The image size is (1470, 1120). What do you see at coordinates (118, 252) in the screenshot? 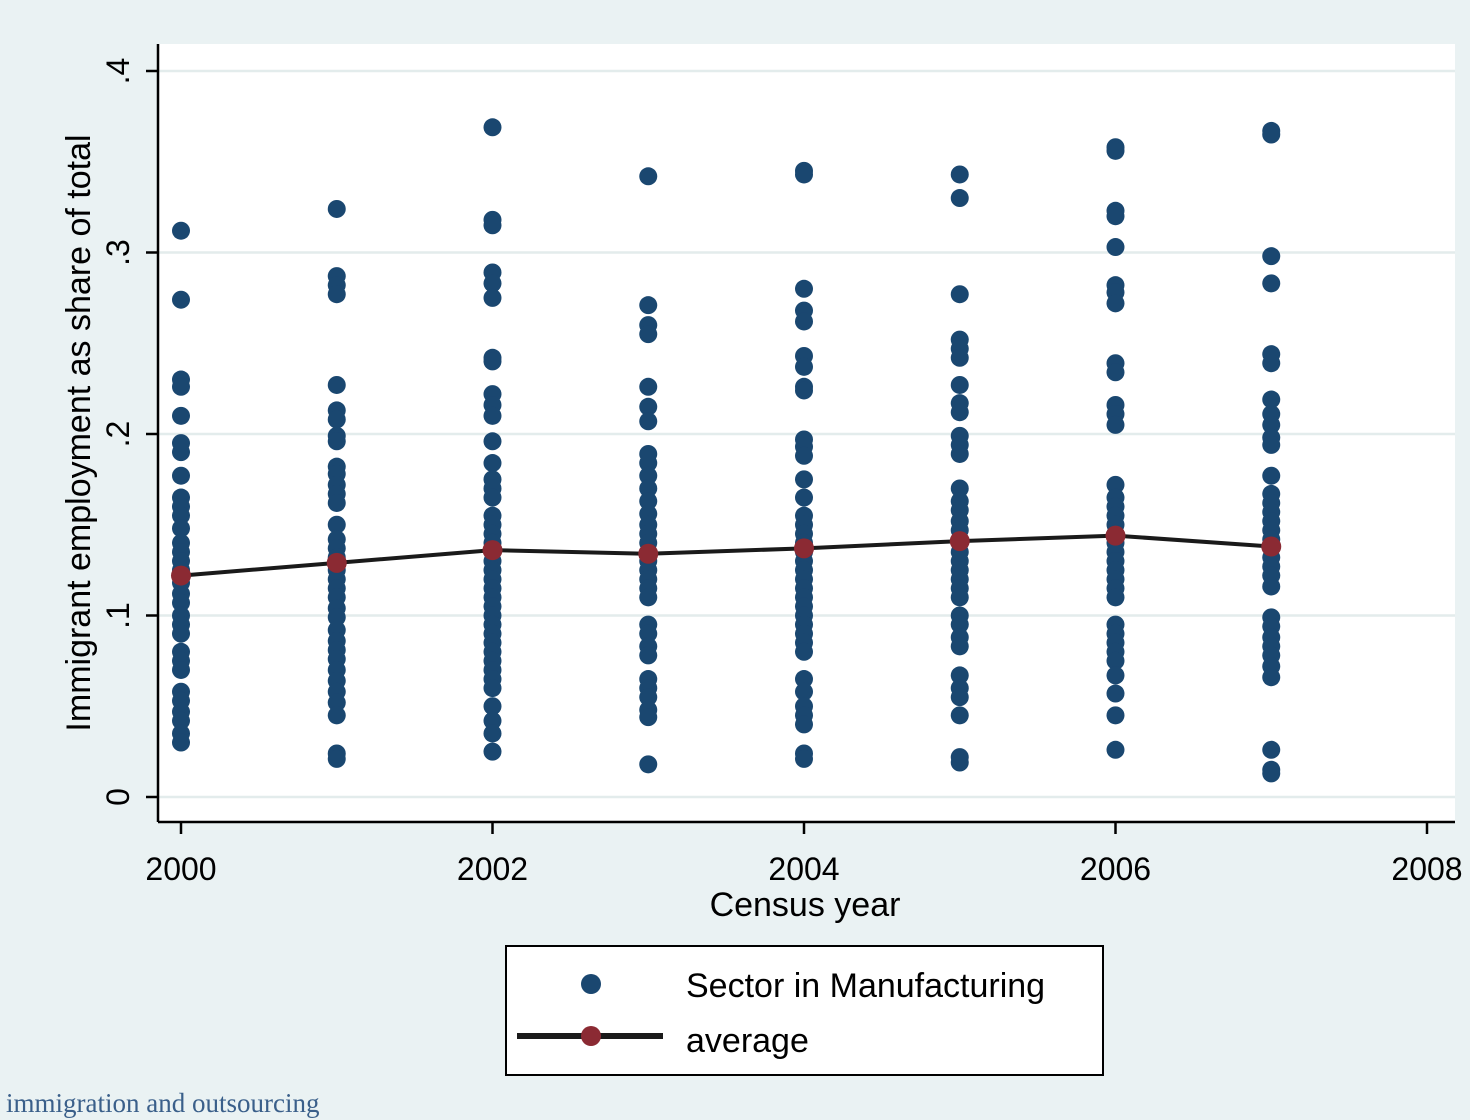
I see `y-tick-label: .3` at bounding box center [118, 252].